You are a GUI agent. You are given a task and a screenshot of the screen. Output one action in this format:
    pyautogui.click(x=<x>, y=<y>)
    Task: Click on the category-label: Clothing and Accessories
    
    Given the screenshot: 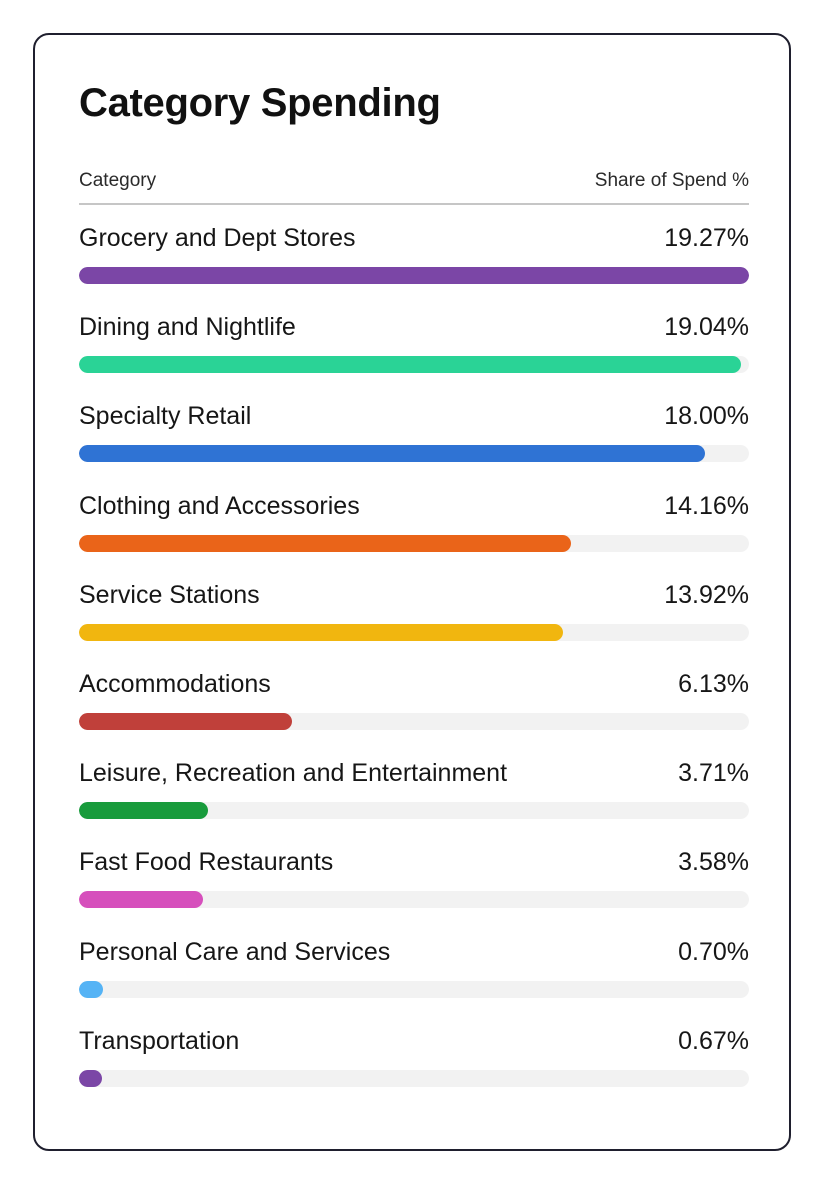 What is the action you would take?
    pyautogui.click(x=219, y=505)
    